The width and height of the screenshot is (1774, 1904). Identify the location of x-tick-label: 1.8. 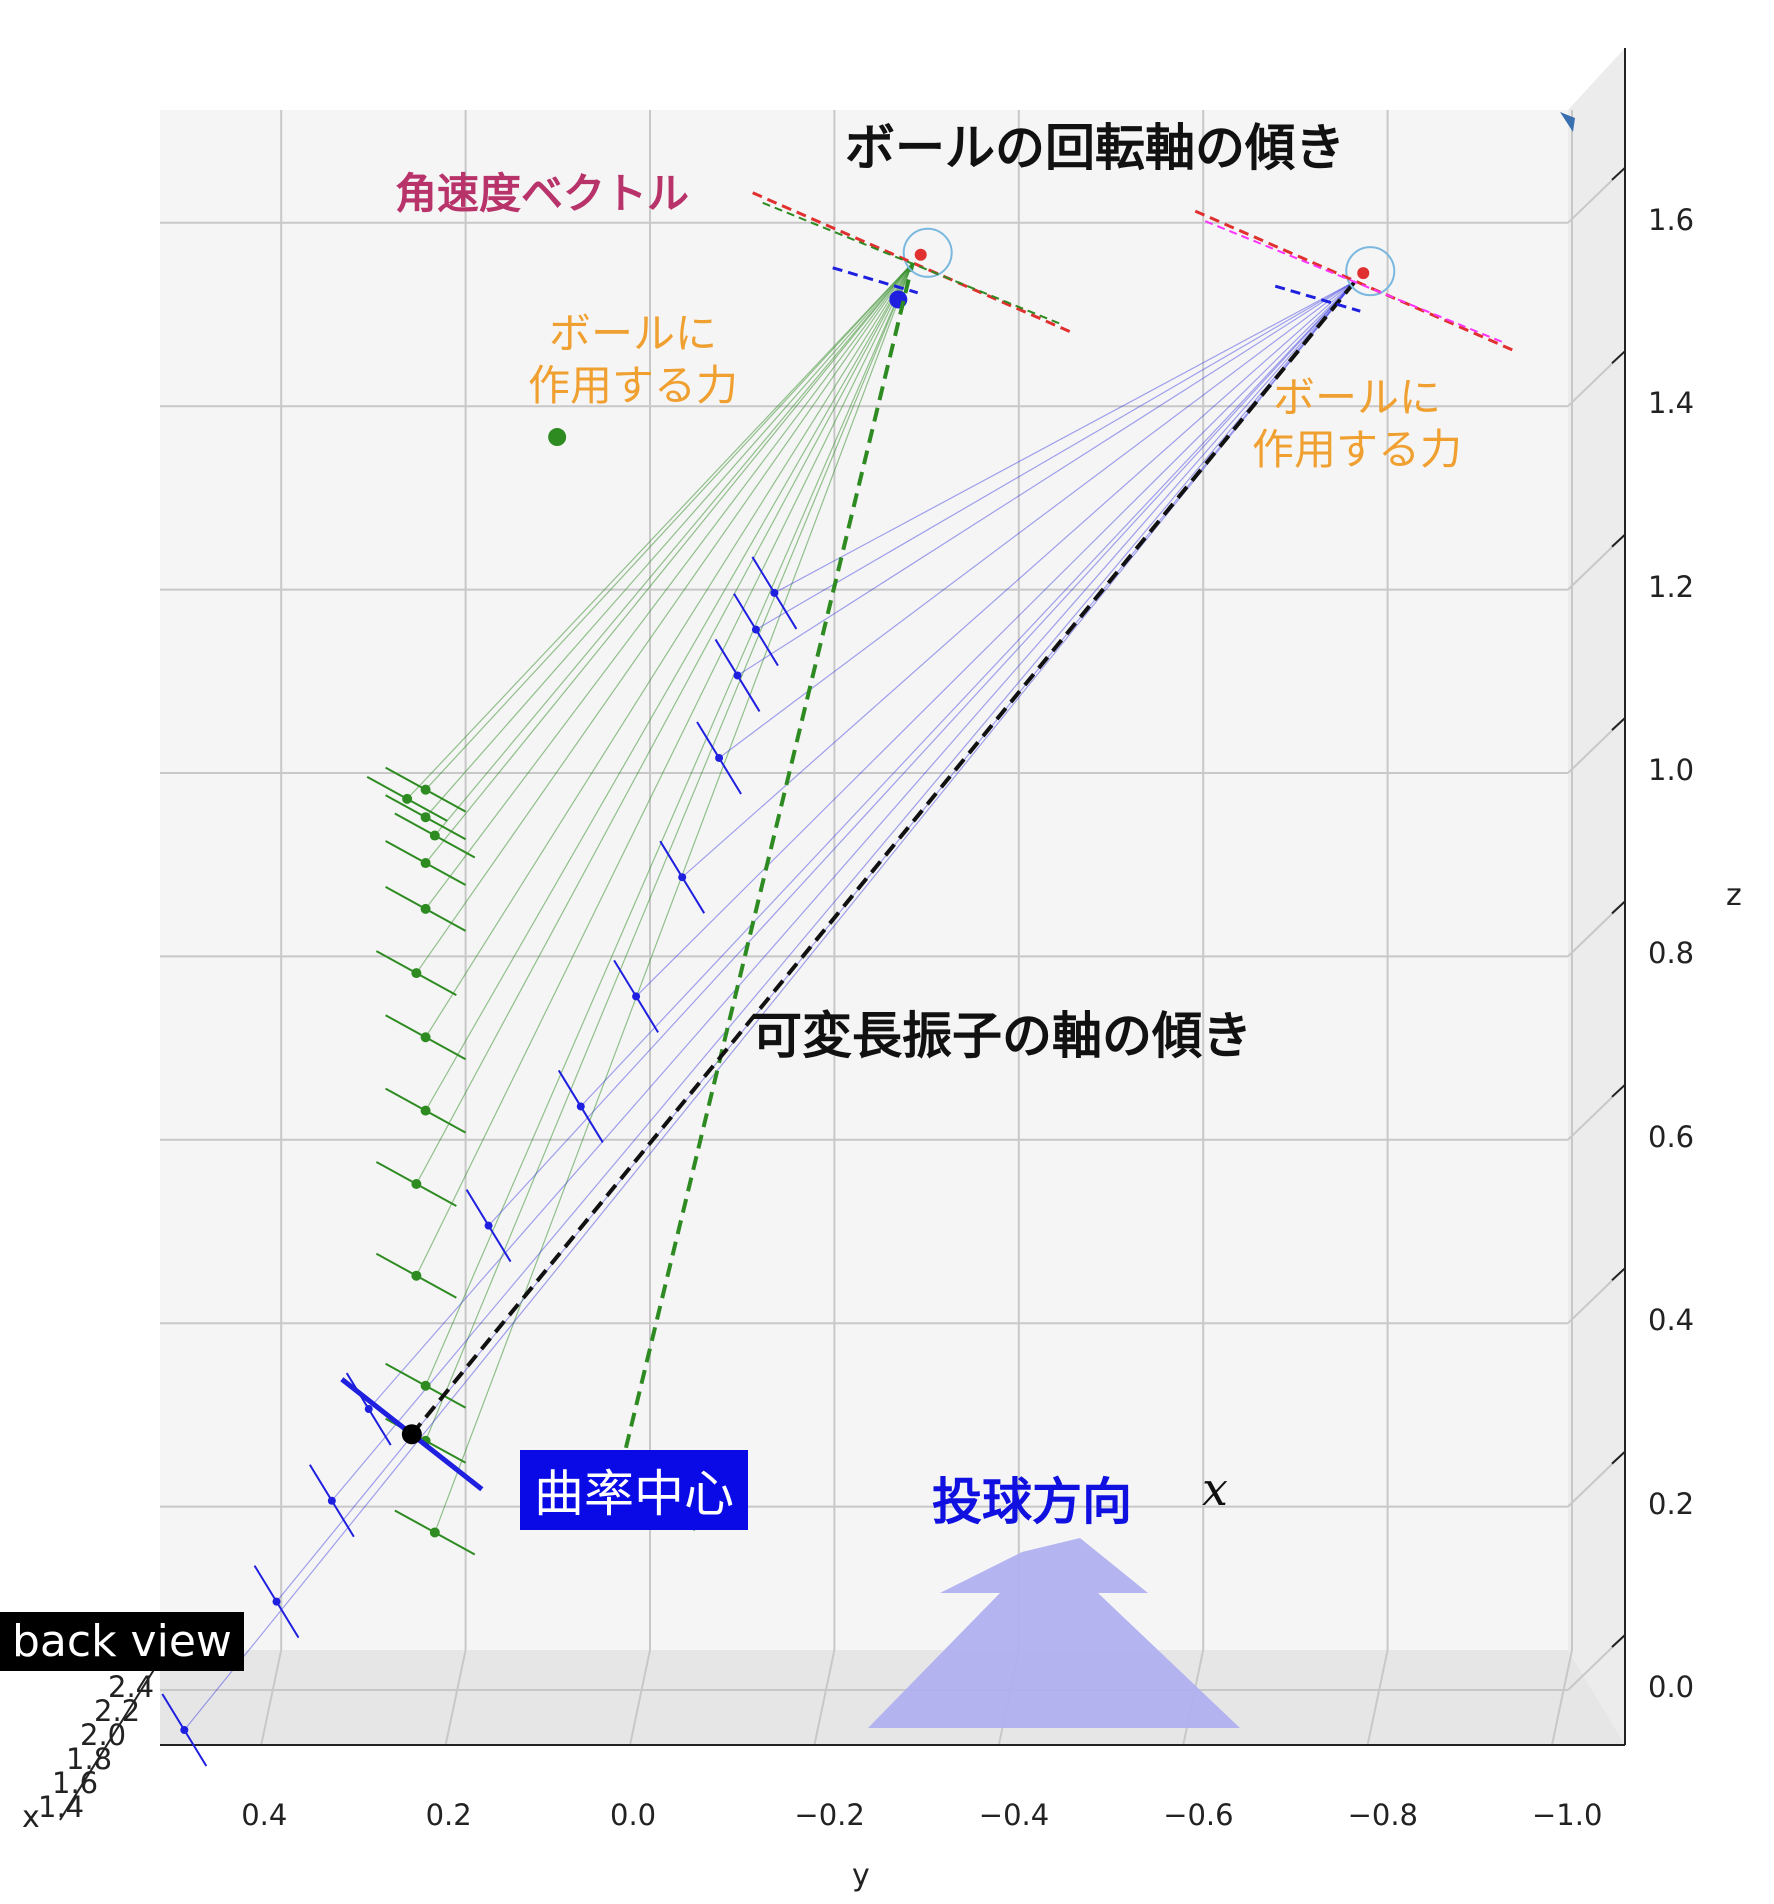
(89, 1759).